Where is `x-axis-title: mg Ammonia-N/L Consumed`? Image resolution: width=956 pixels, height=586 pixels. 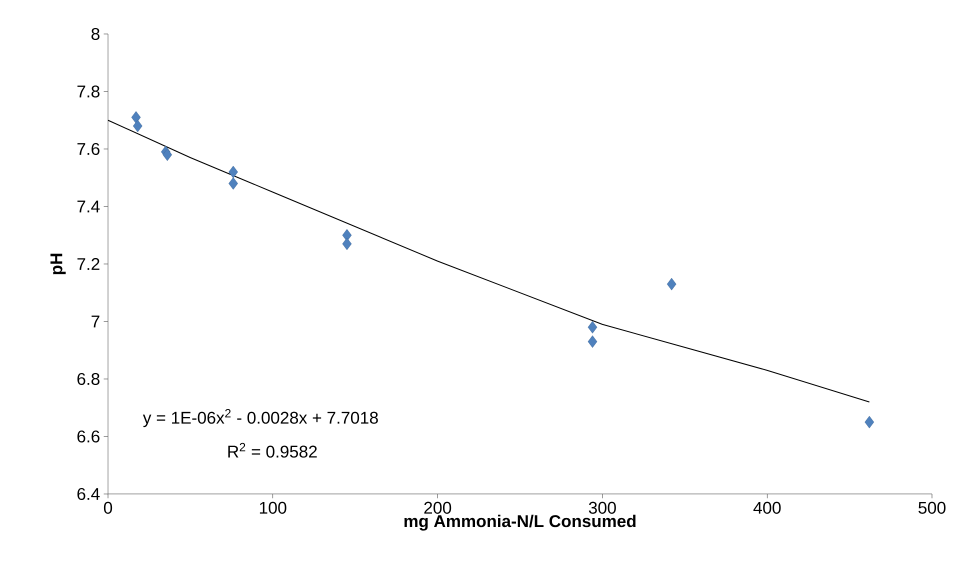 x-axis-title: mg Ammonia-N/L Consumed is located at coordinates (520, 522).